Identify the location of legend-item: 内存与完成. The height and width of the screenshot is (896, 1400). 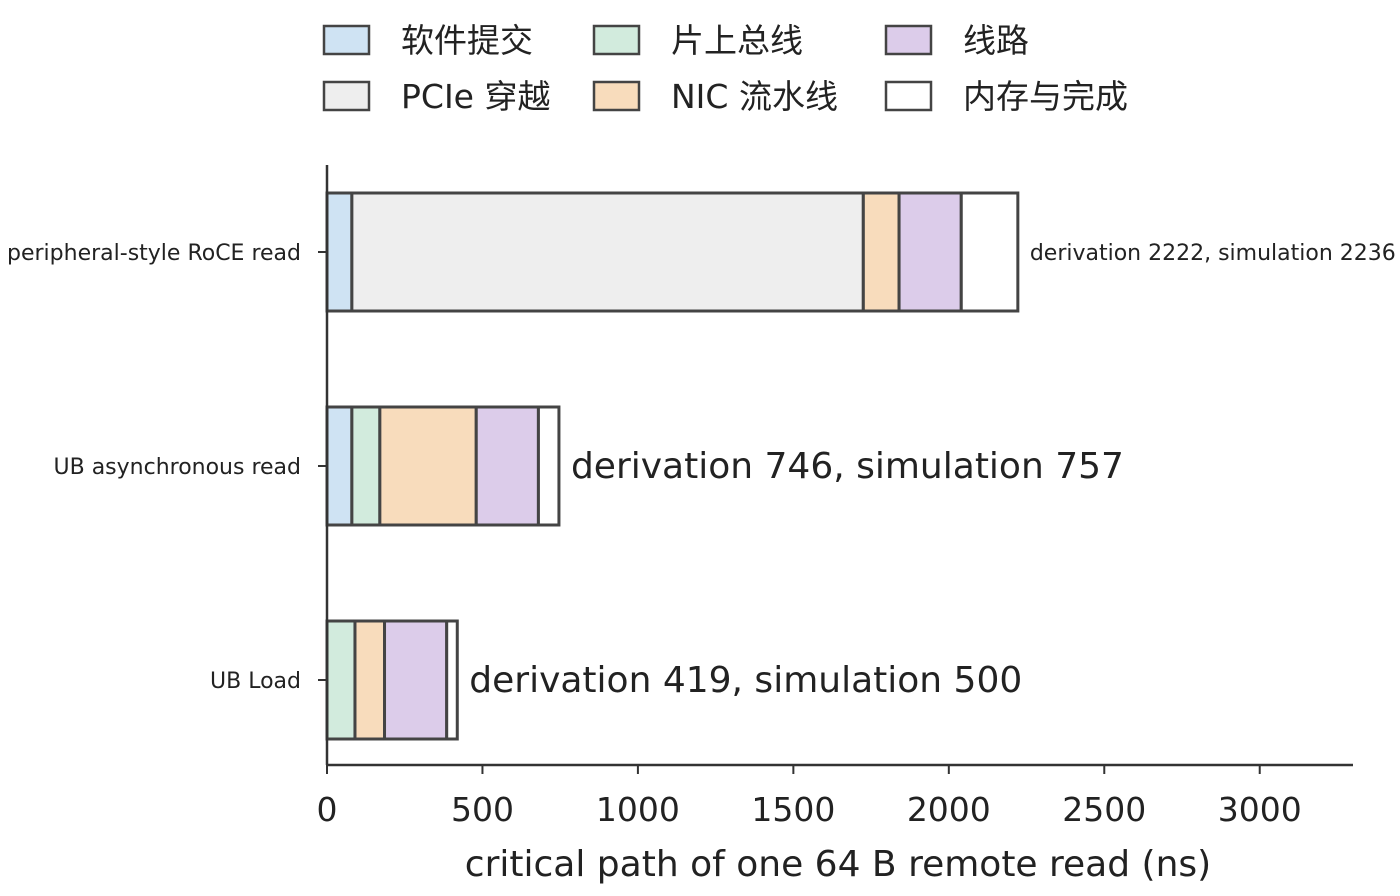
(1006, 96).